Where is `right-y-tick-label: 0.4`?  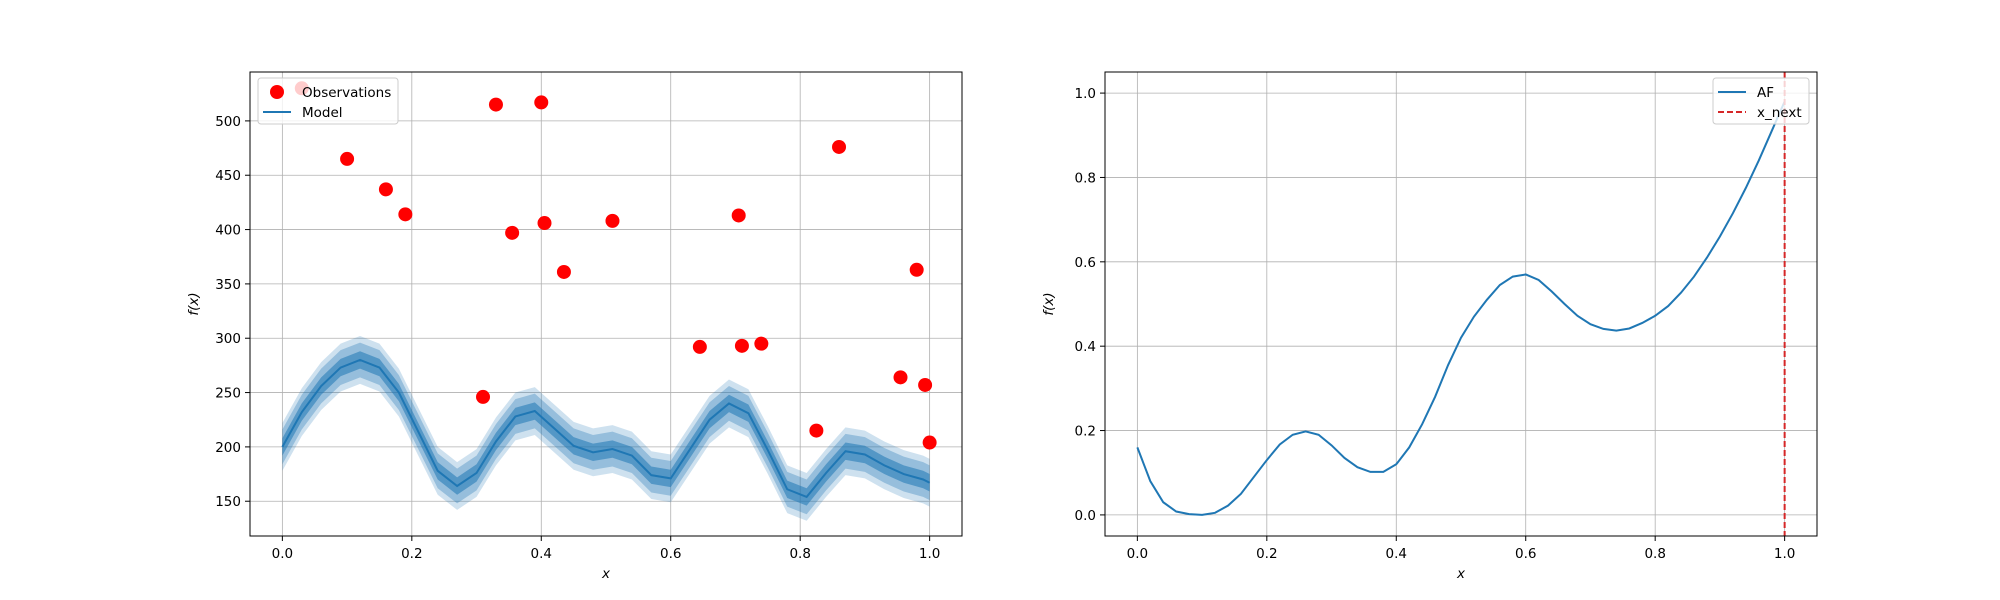 right-y-tick-label: 0.4 is located at coordinates (1085, 347).